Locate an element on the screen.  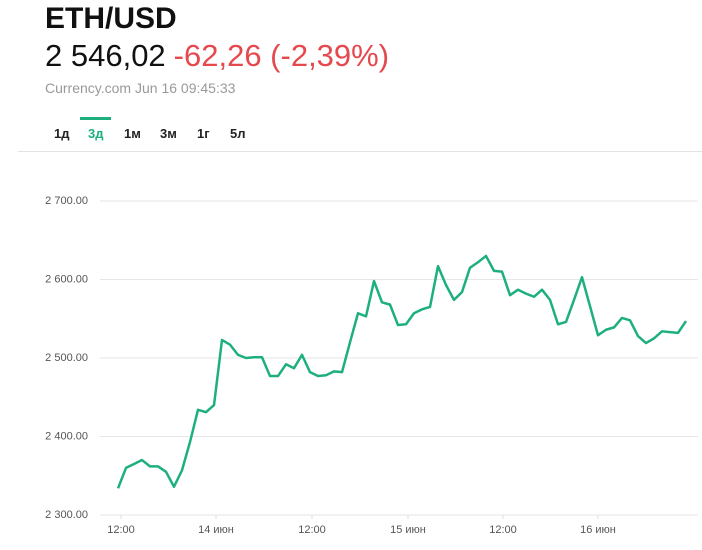
x-tick-label: 16 июн is located at coordinates (598, 530).